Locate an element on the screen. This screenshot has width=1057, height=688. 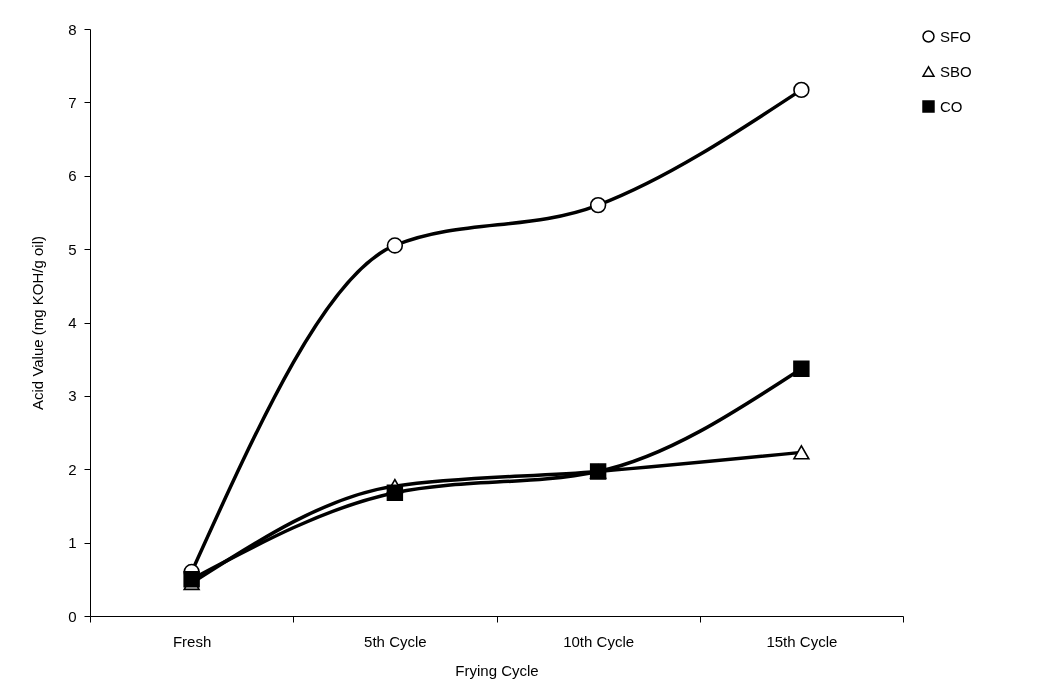
y-tick-label: 1 is located at coordinates (72, 543).